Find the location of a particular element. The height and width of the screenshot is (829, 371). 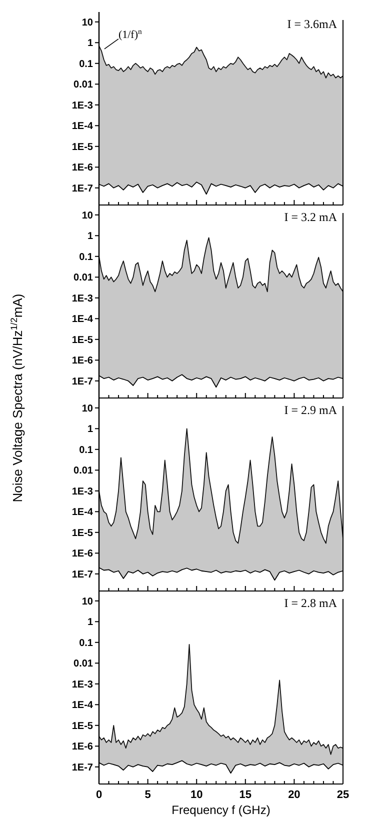

text: I = 2.8 mA is located at coordinates (311, 603).